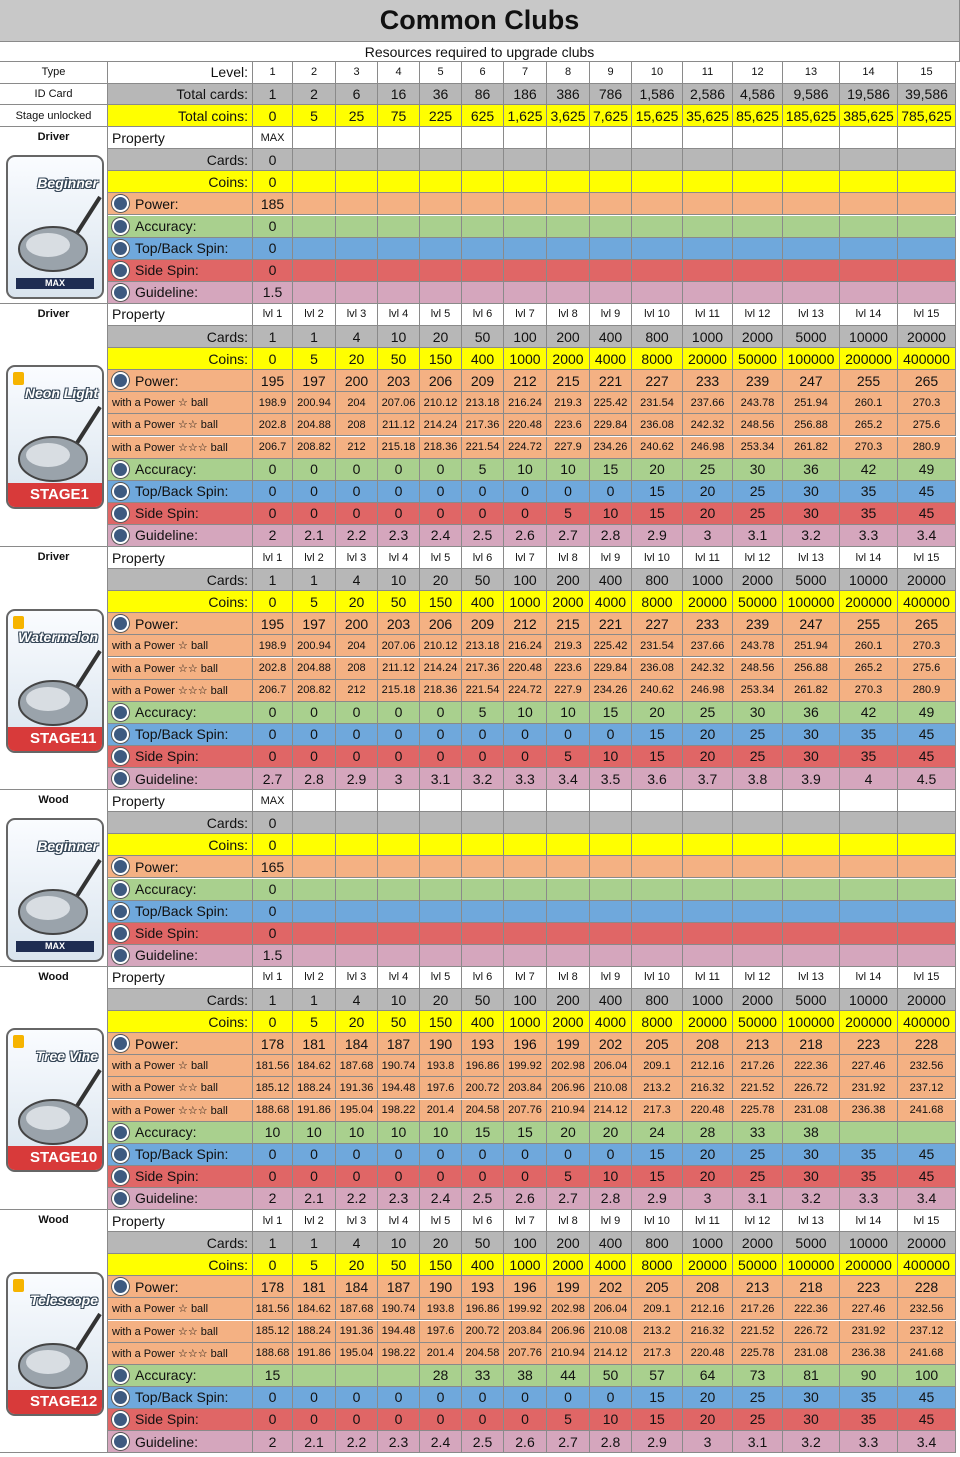  I want to click on value-cell: 195, so click(273, 624).